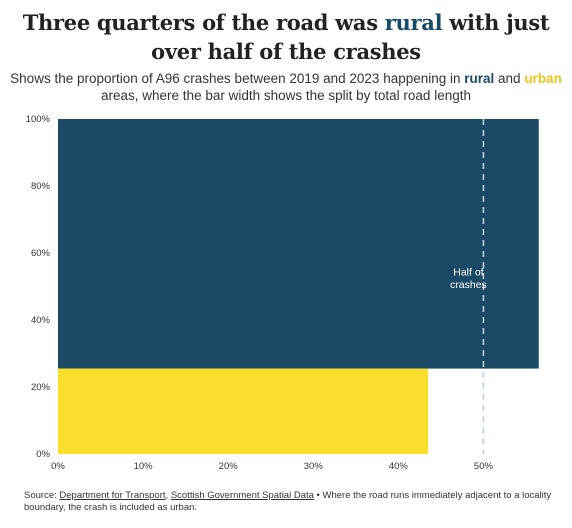  What do you see at coordinates (41, 320) in the screenshot?
I see `y-tick-label: 40%` at bounding box center [41, 320].